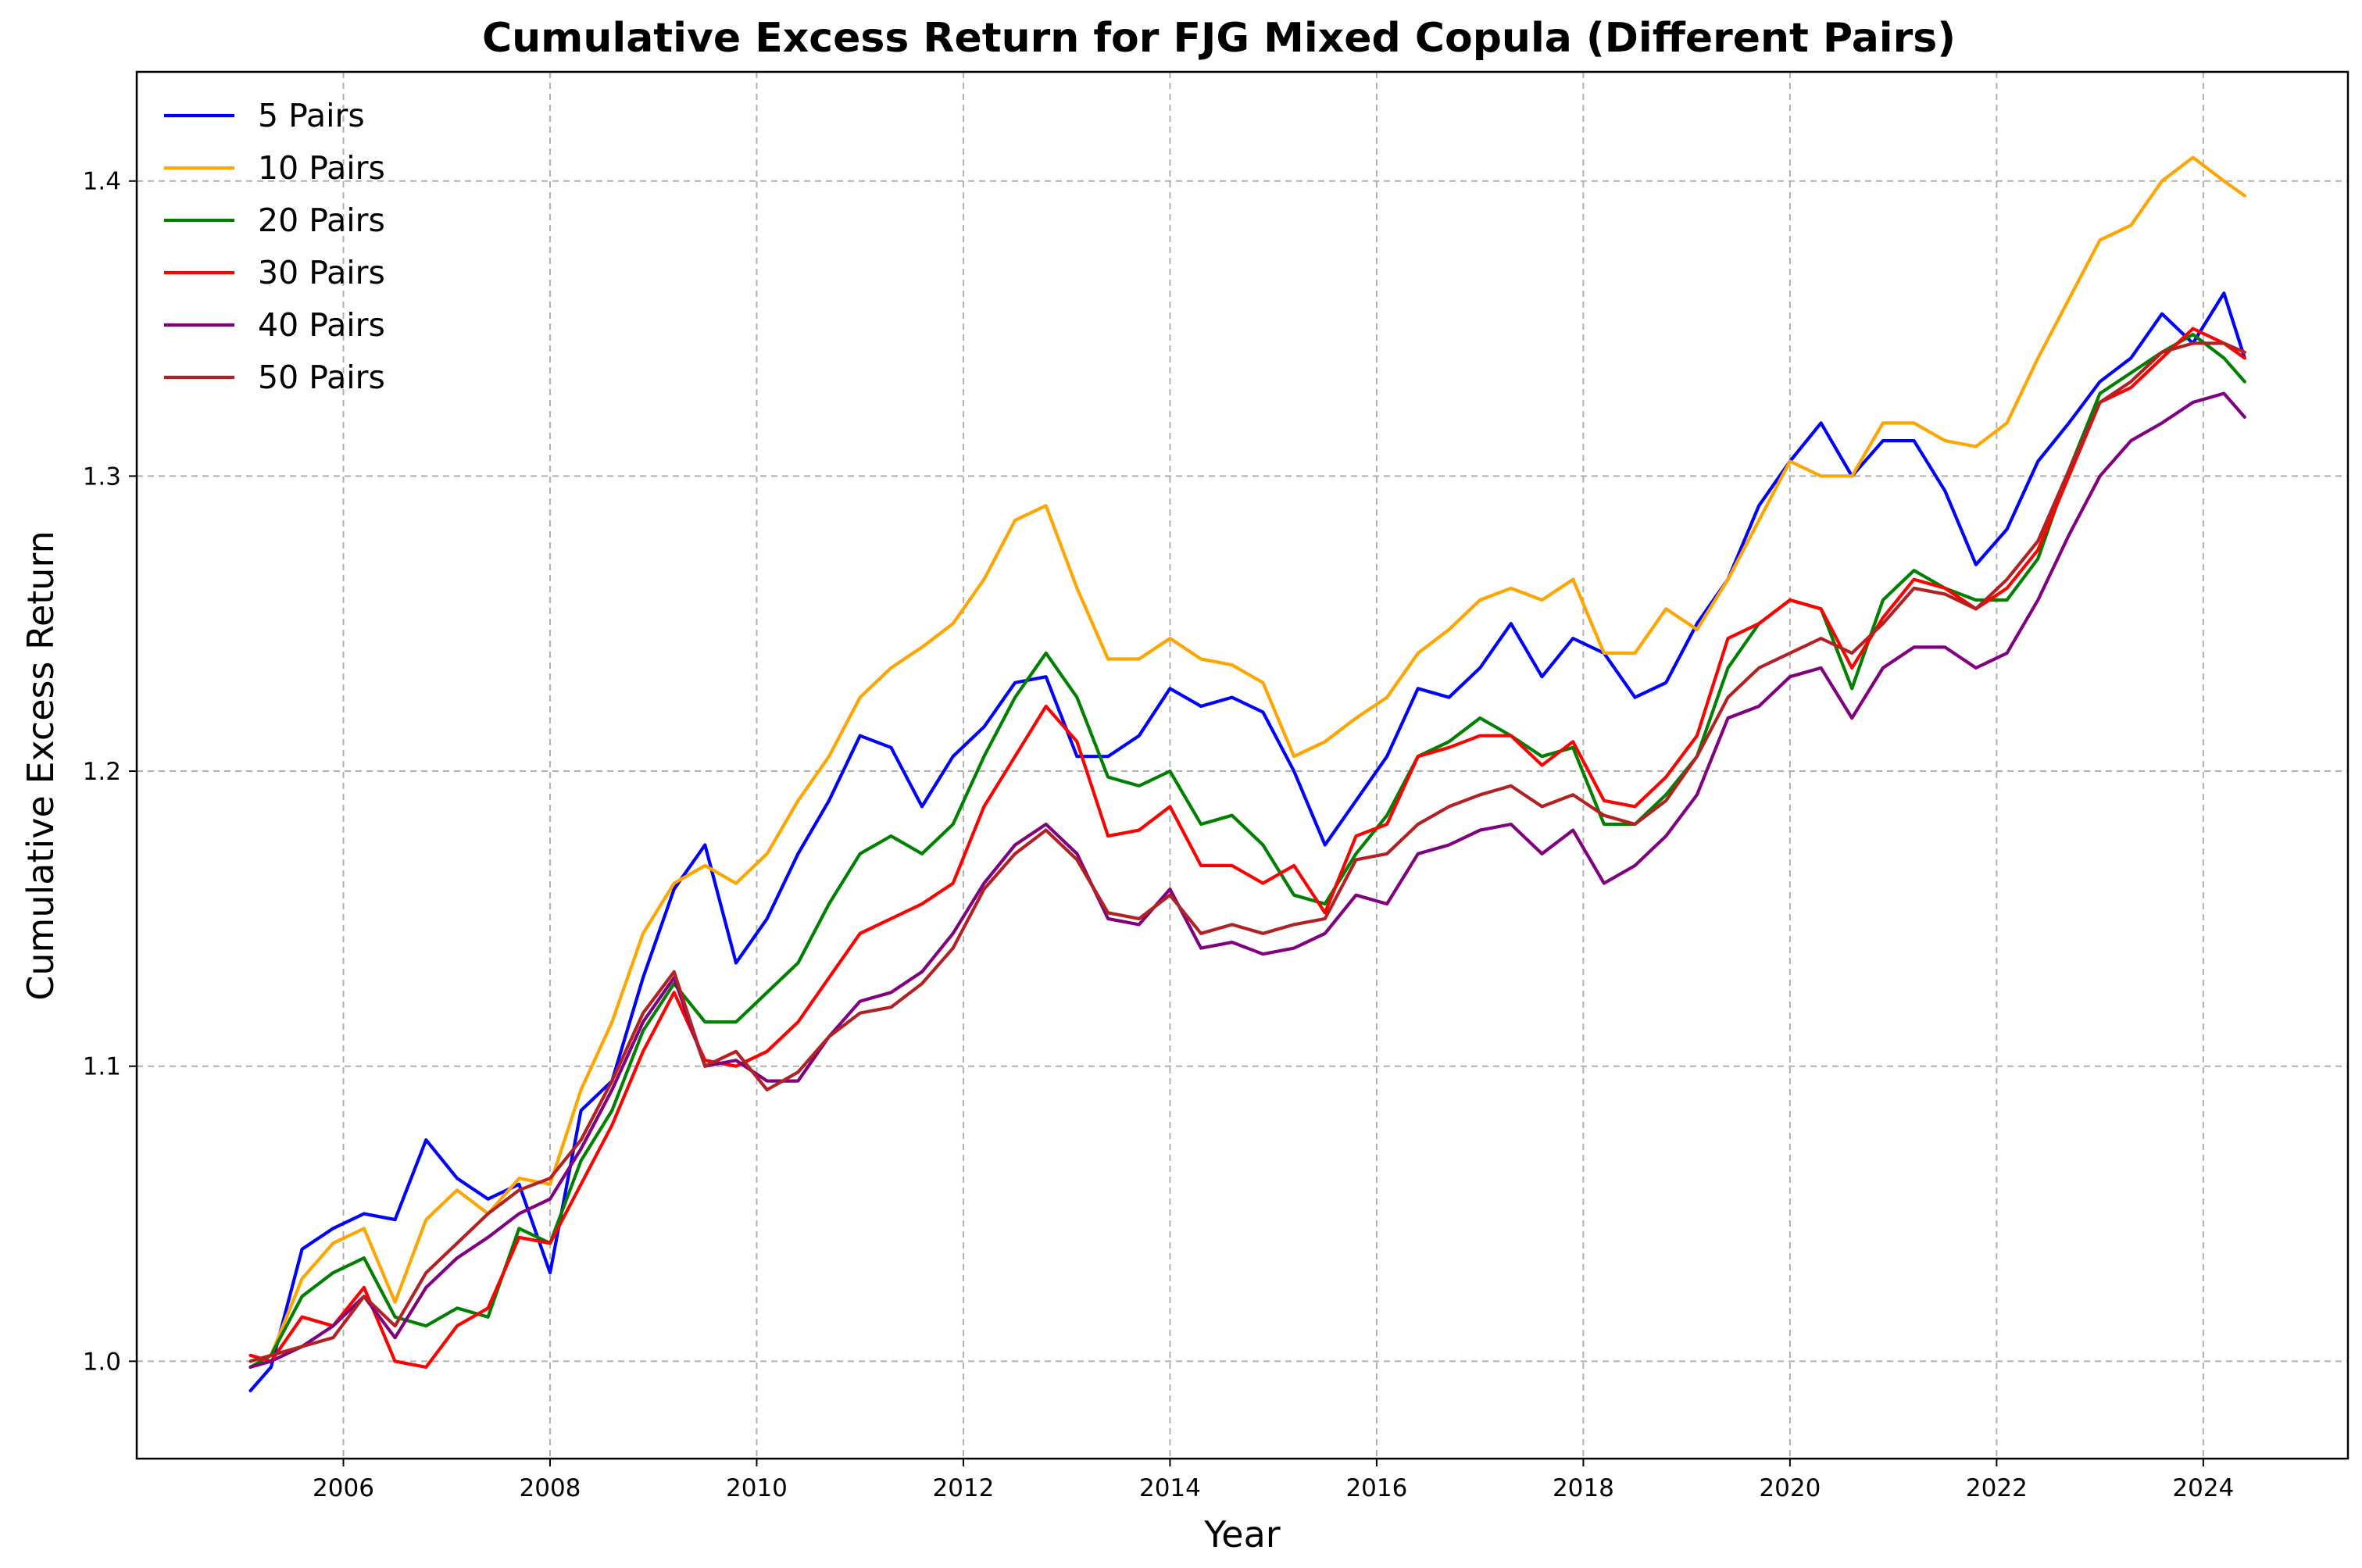  Describe the element at coordinates (1241, 1534) in the screenshot. I see `x-axis-label: Year` at that location.